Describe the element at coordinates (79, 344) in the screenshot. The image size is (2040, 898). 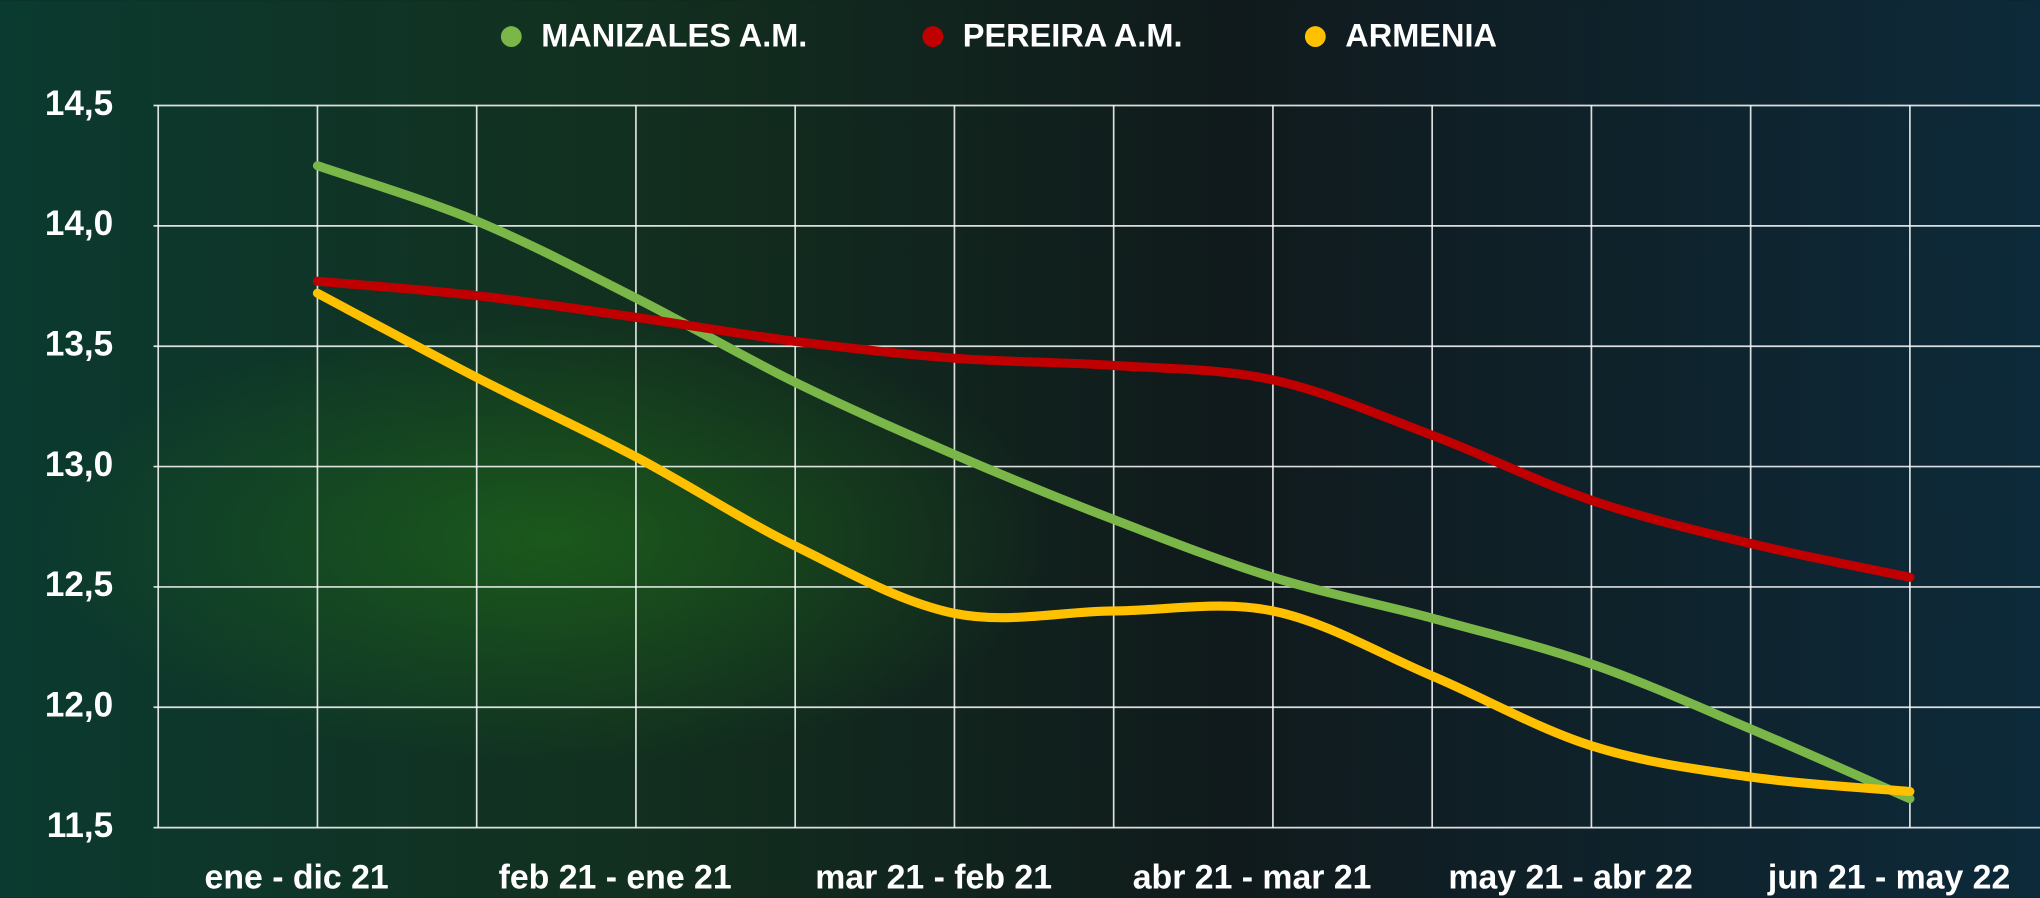
I see `y-tick-label: 13,5` at that location.